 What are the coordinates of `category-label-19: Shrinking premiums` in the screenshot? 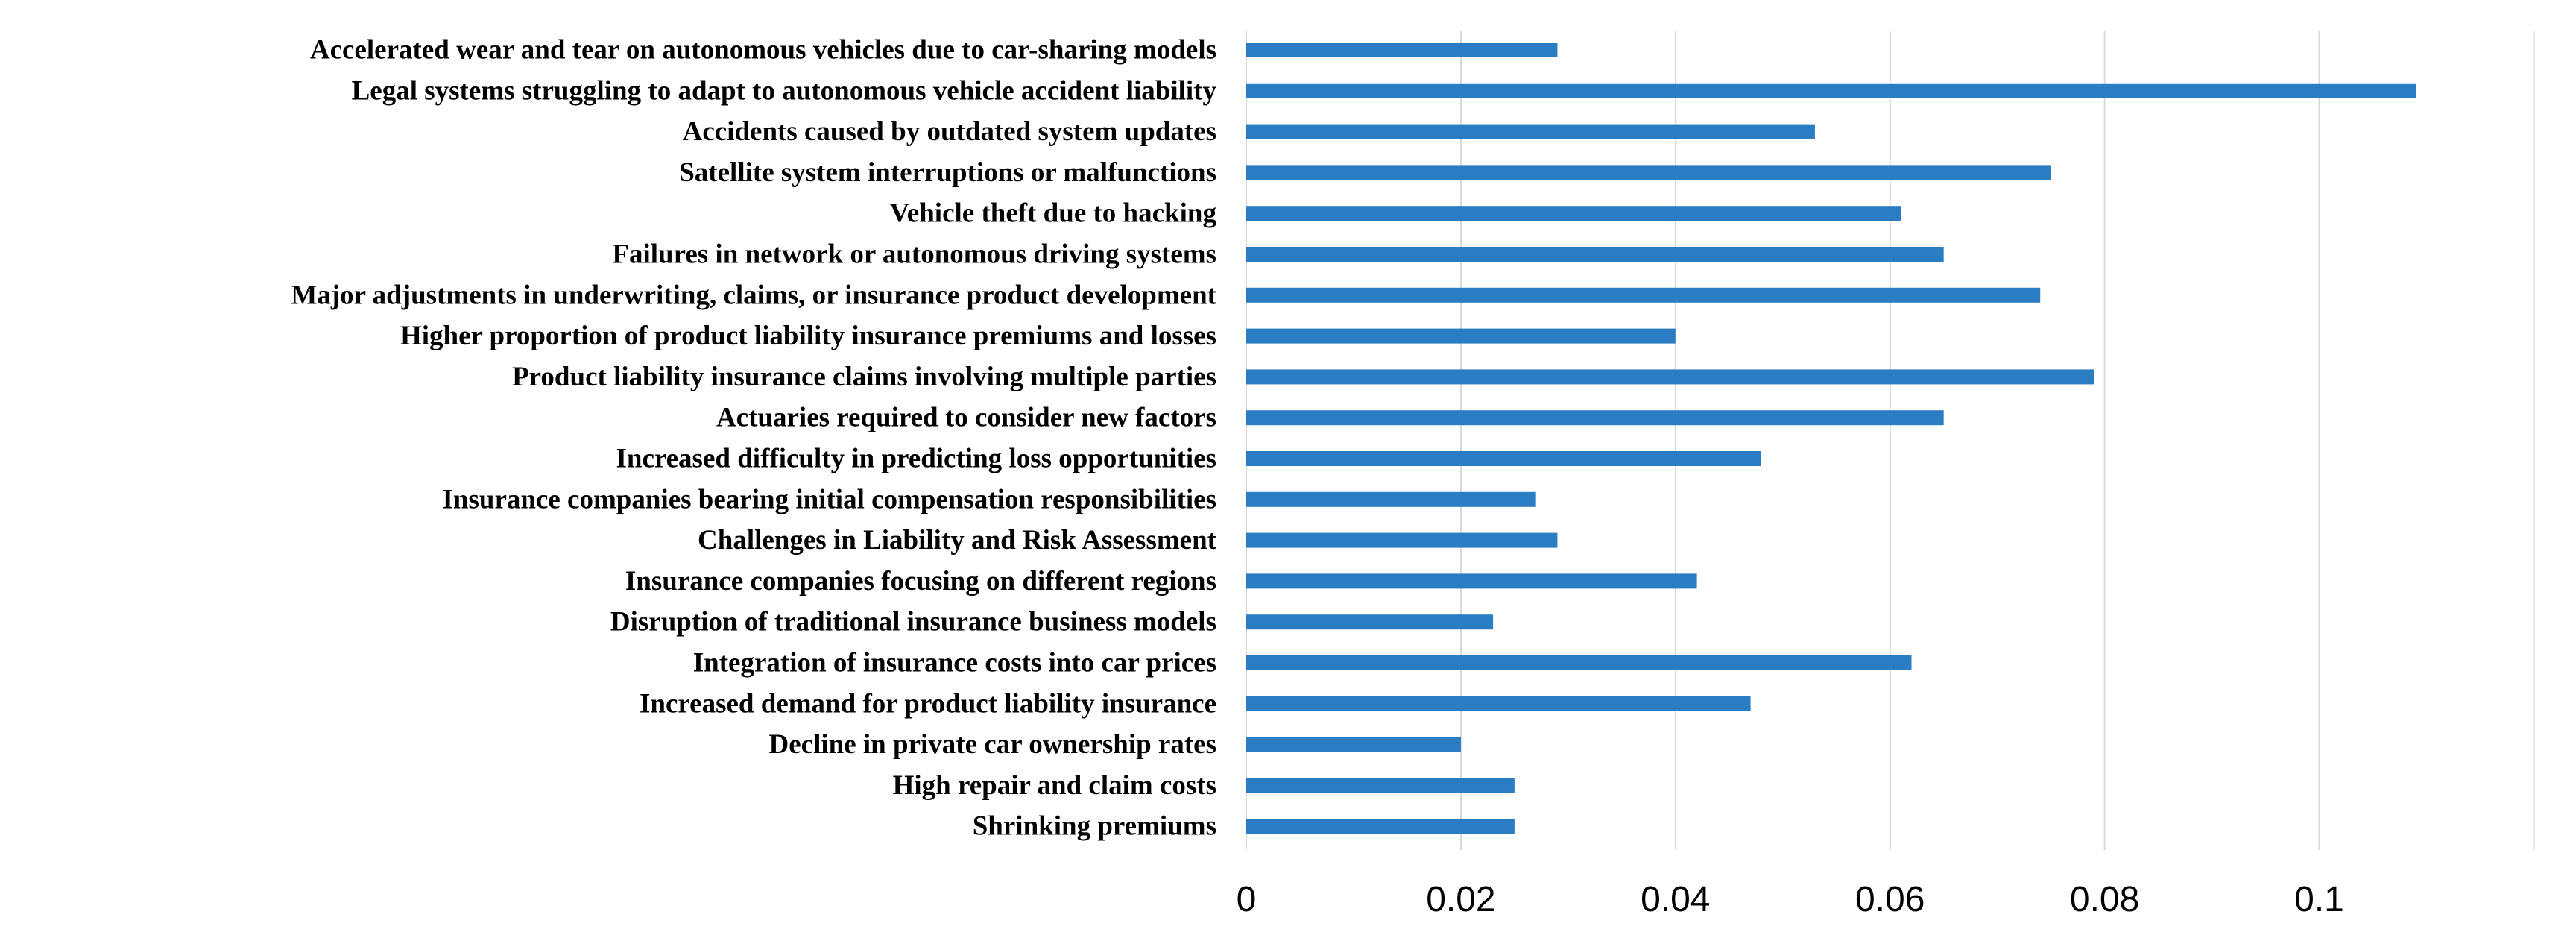 It's located at (1094, 826).